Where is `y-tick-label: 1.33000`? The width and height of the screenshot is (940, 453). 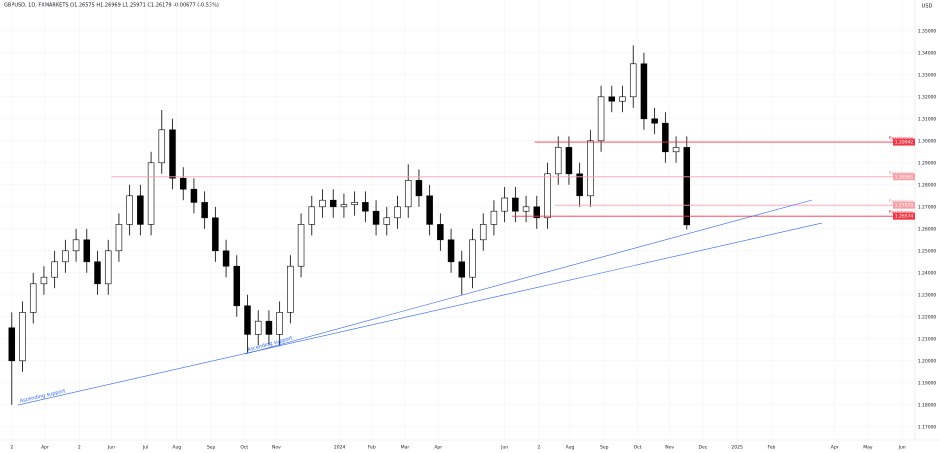
y-tick-label: 1.33000 is located at coordinates (927, 75).